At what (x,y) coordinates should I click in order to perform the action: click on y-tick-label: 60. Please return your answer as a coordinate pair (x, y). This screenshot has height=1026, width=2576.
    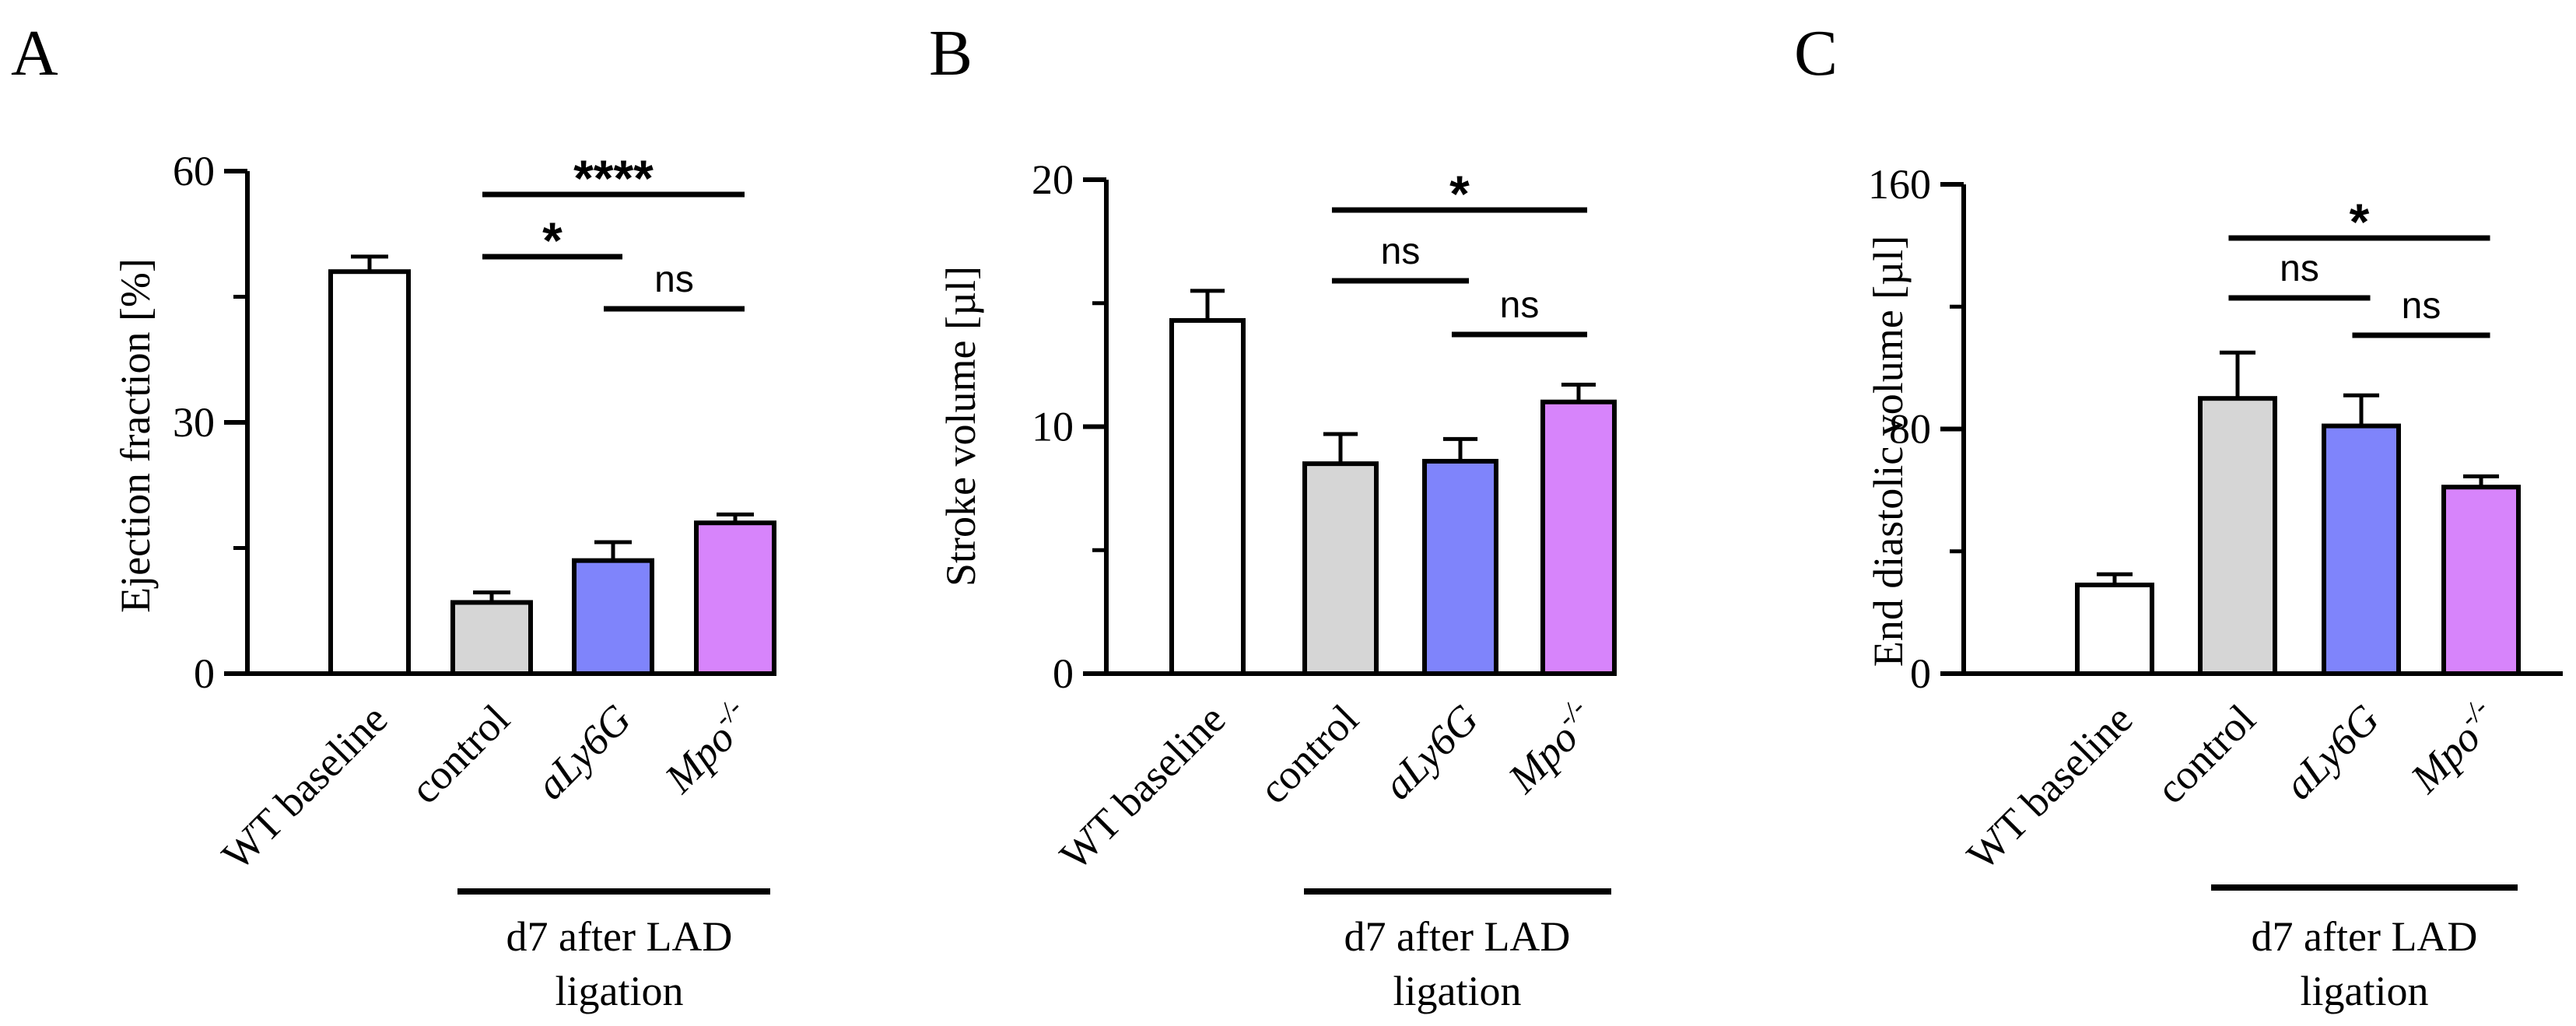
    Looking at the image, I should click on (194, 171).